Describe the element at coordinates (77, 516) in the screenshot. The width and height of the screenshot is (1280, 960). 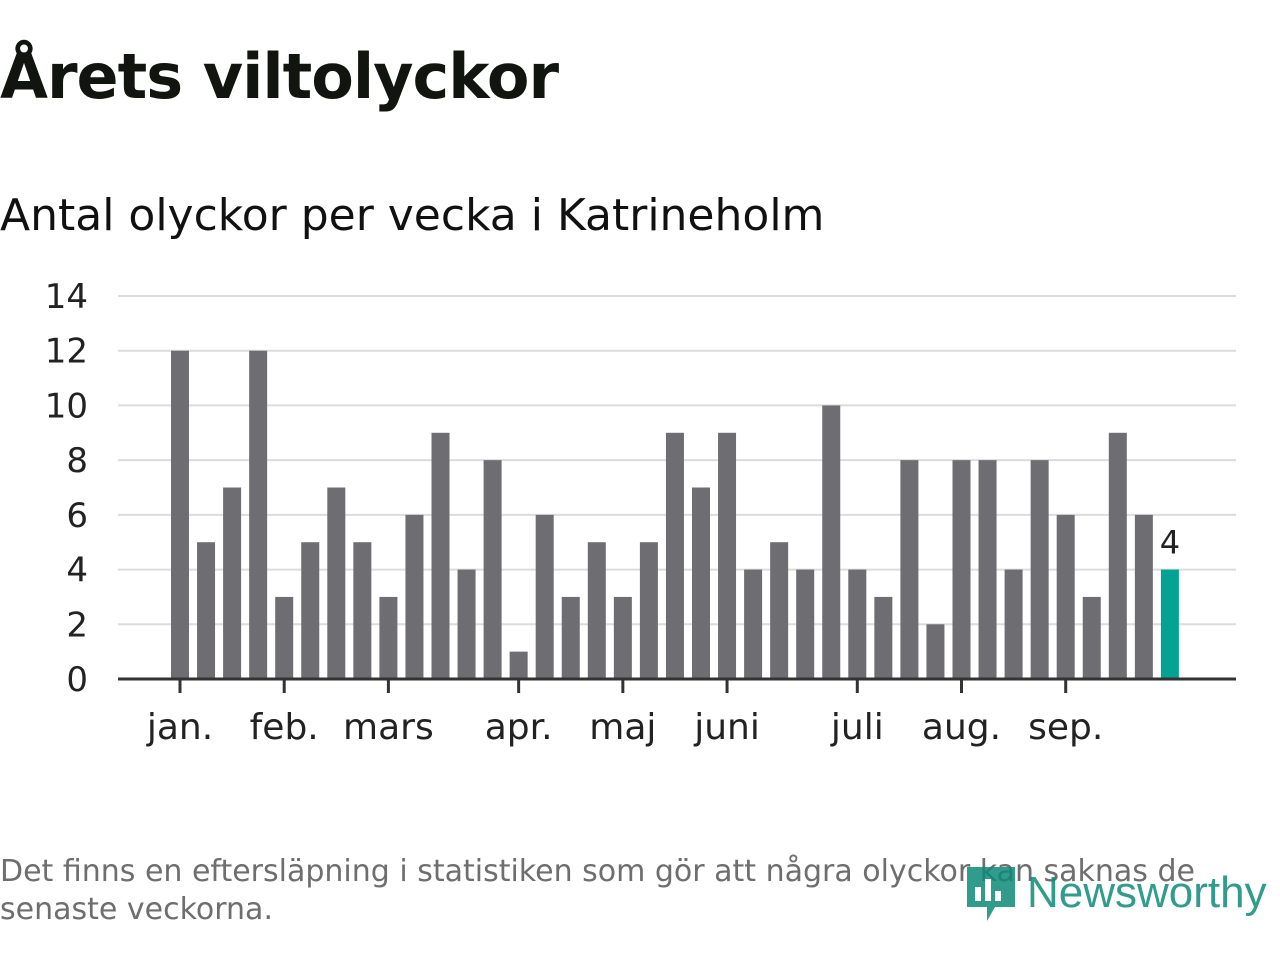
I see `y-tick-label: 6` at that location.